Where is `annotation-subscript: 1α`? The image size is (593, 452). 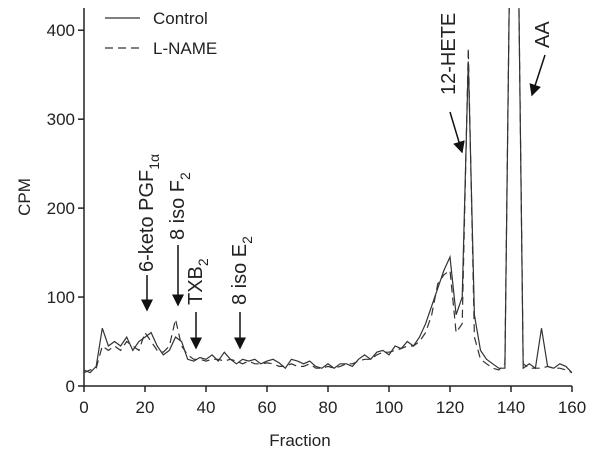 annotation-subscript: 1α is located at coordinates (154, 162).